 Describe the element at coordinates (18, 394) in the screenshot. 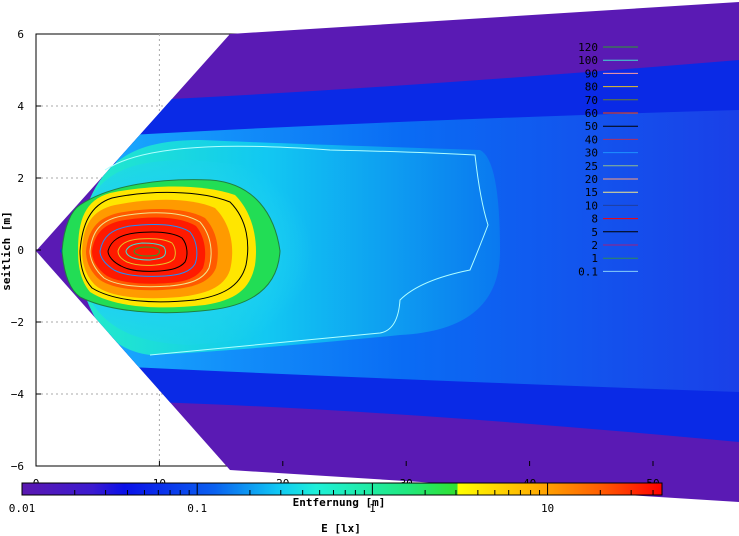

I see `y-tick-label: −4` at that location.